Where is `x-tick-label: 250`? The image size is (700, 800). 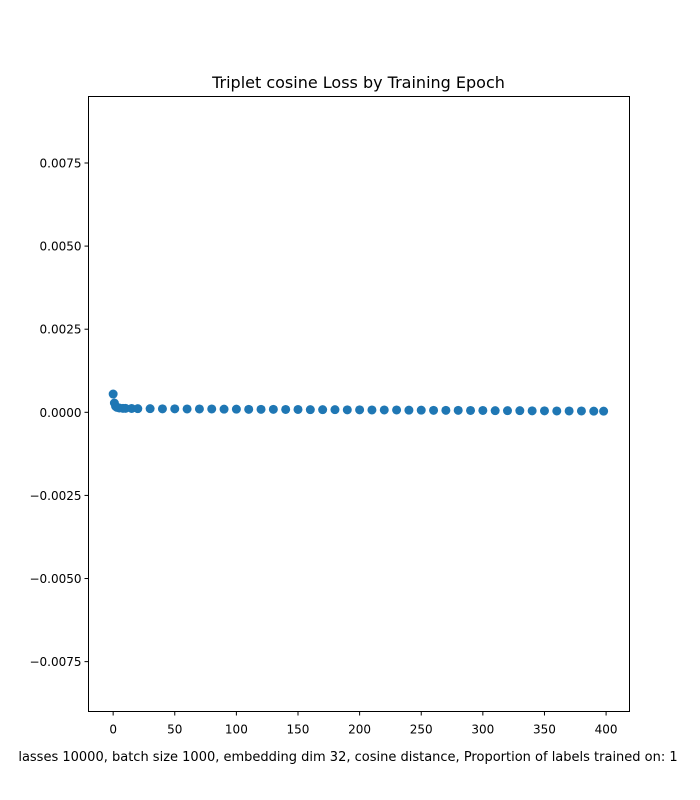
x-tick-label: 250 is located at coordinates (421, 730).